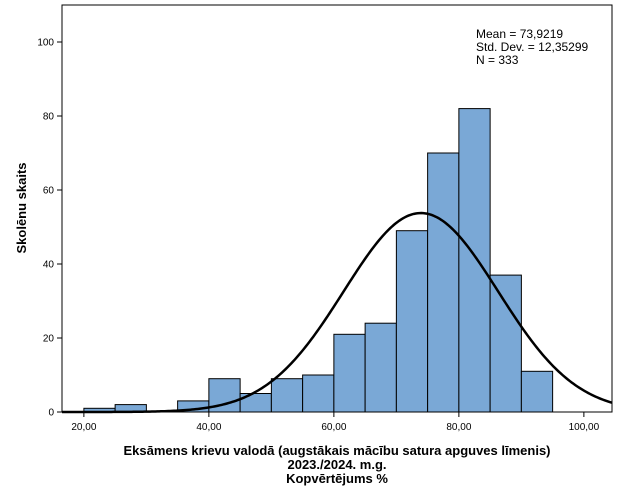  Describe the element at coordinates (49, 117) in the screenshot. I see `y-tick-label: 80` at that location.